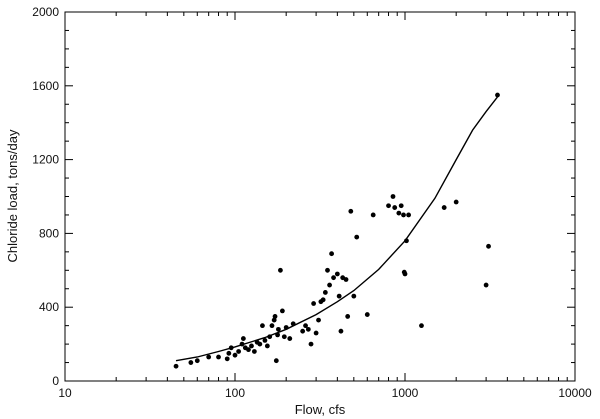  What do you see at coordinates (65, 393) in the screenshot?
I see `x-tick-label: 10` at bounding box center [65, 393].